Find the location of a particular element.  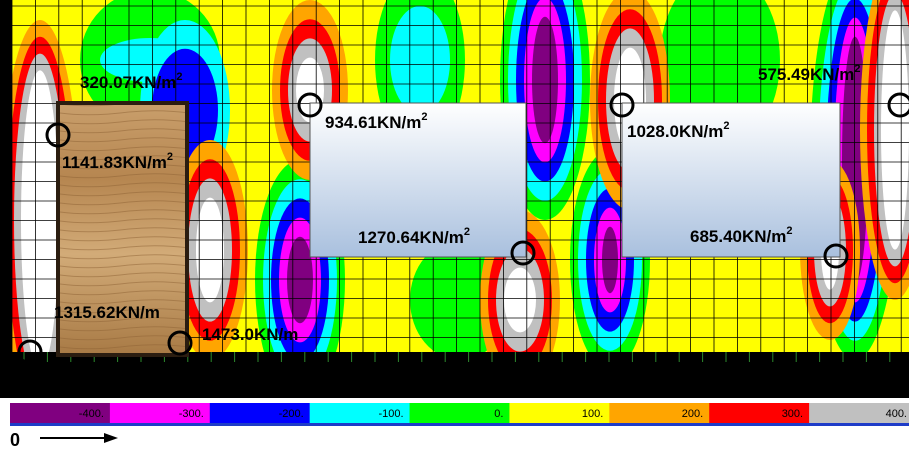

stress-value: 1270.64KN/m is located at coordinates (411, 237).